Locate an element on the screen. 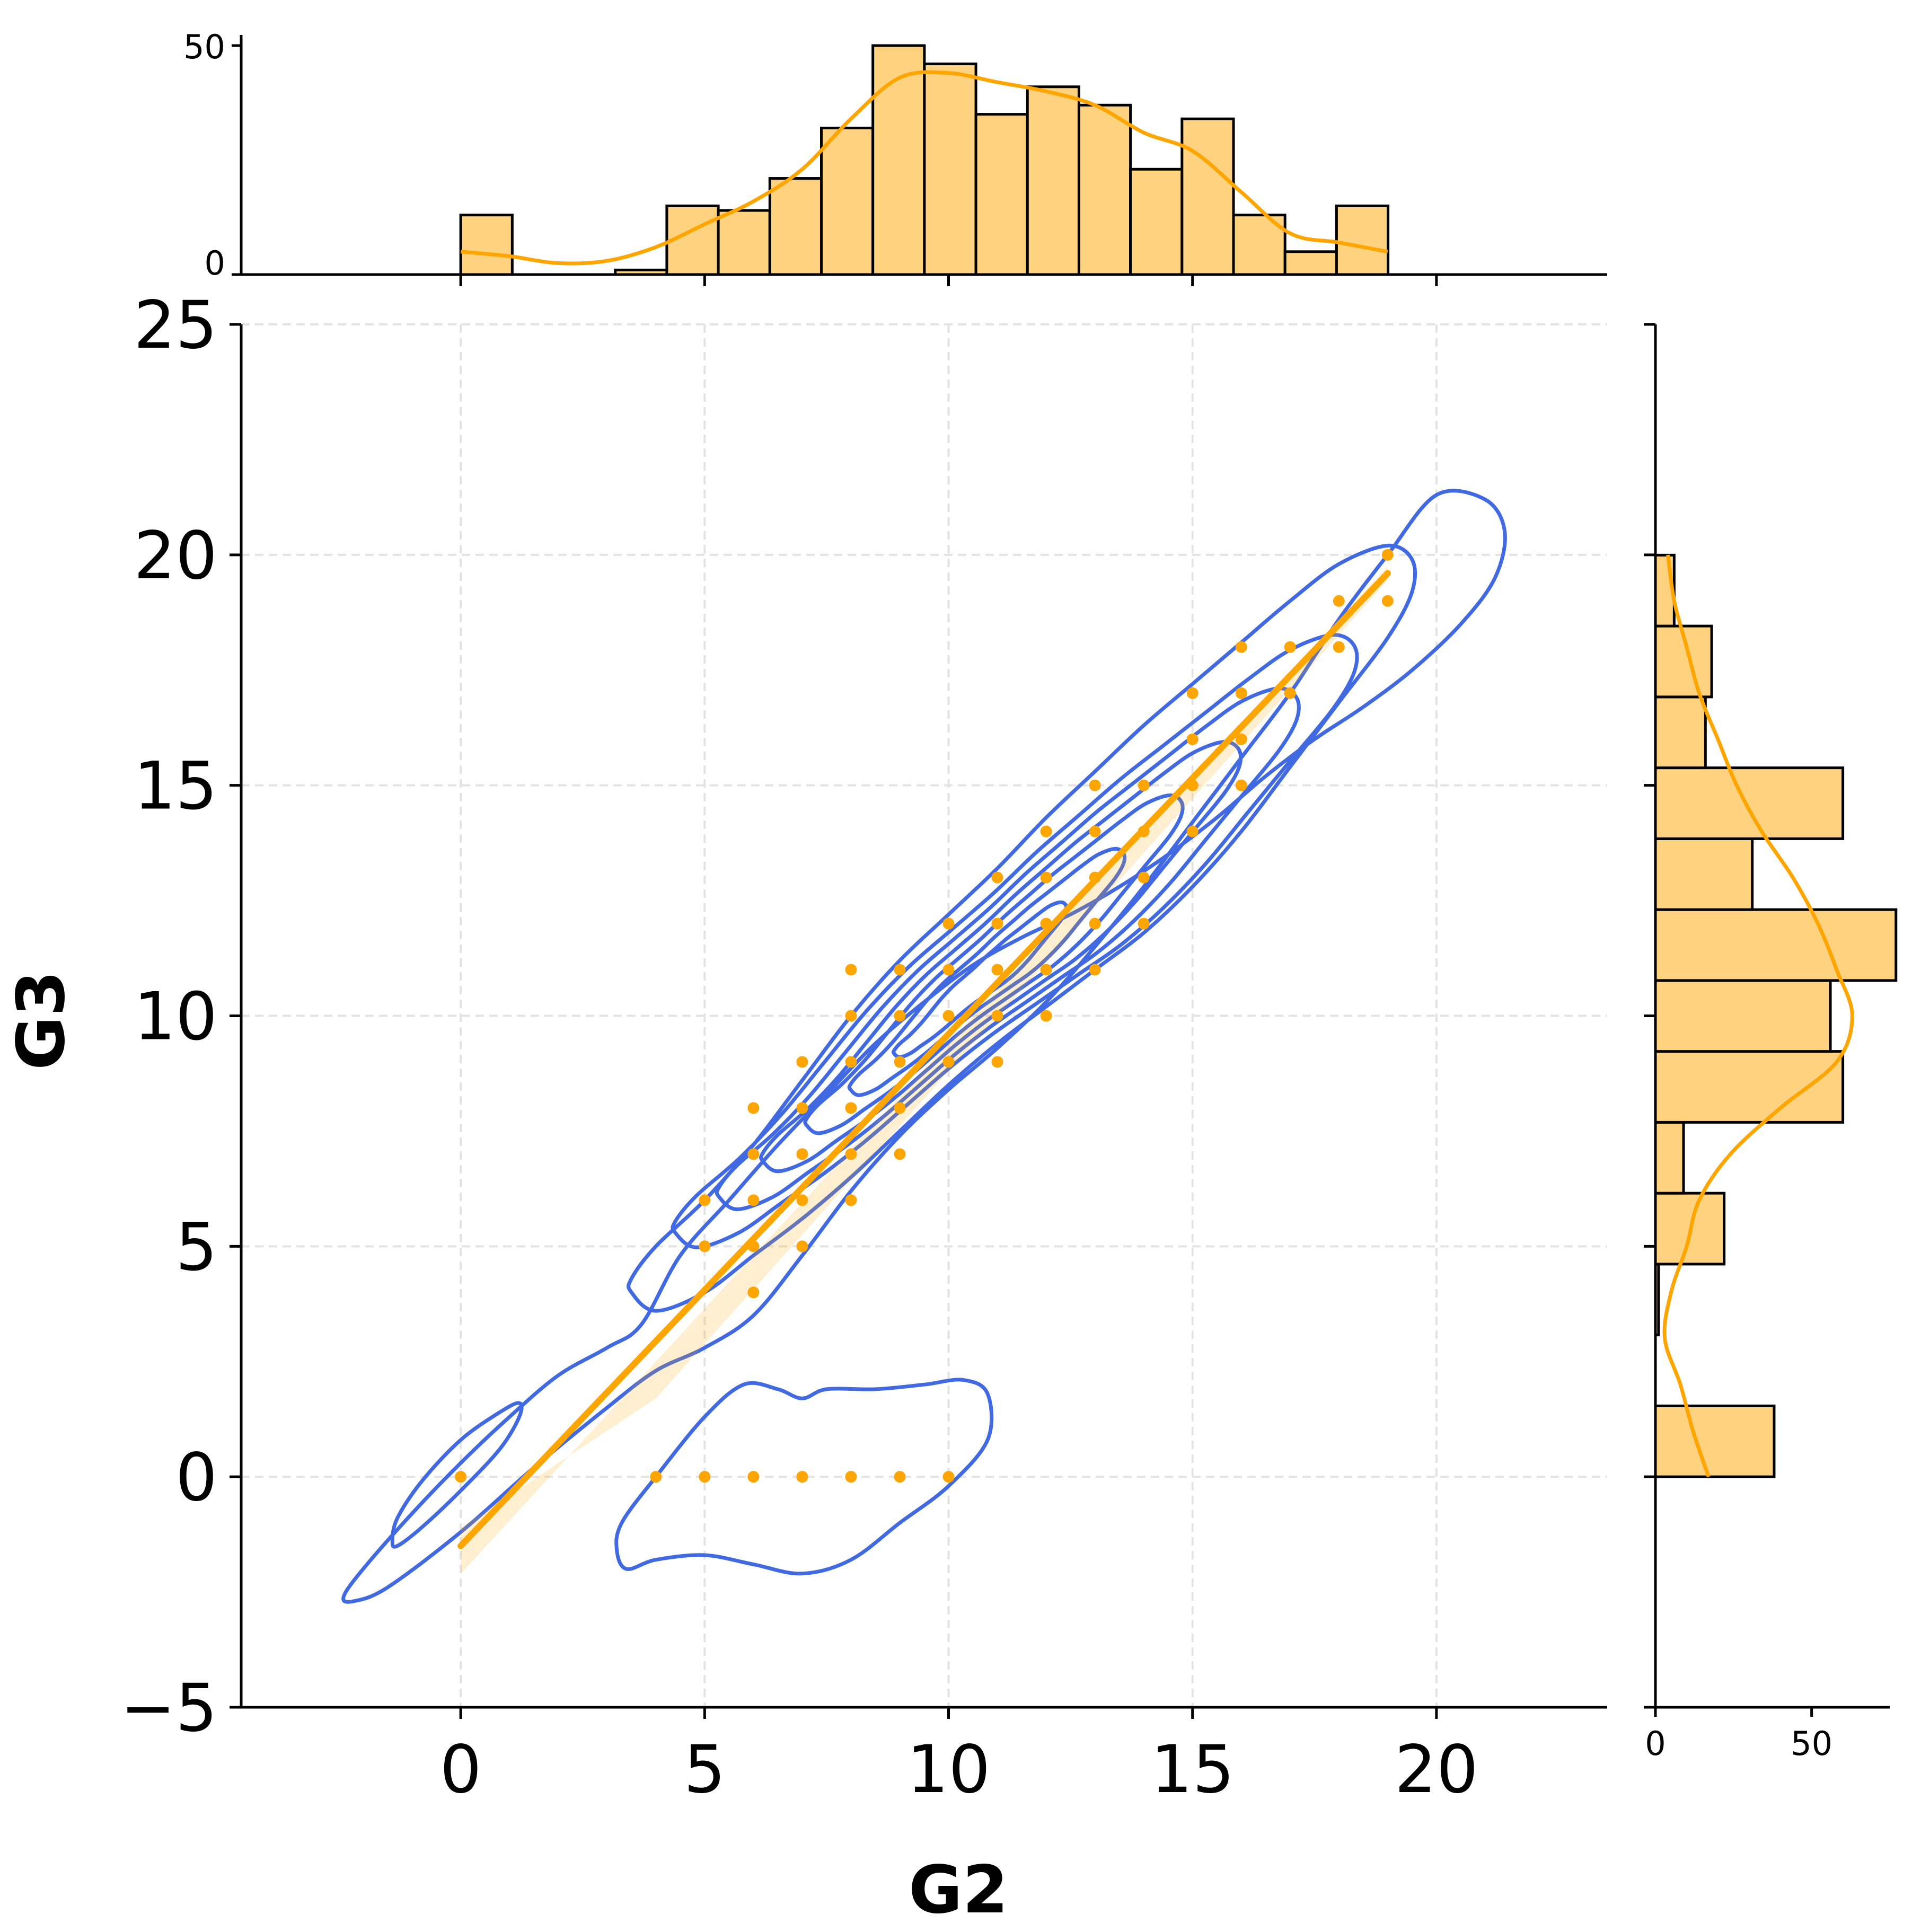 This screenshot has width=1921, height=1932. right-kde-curve is located at coordinates (1758, 1016).